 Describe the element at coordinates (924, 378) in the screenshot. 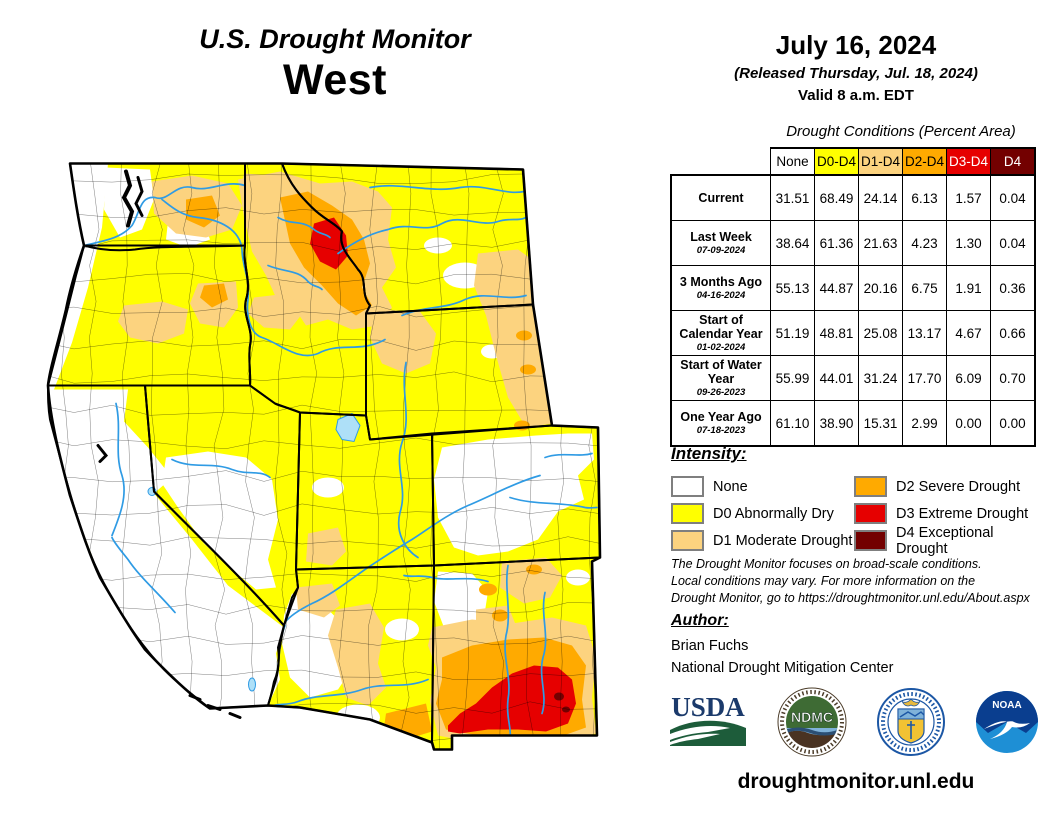

I see `cell-value: 17.70` at that location.